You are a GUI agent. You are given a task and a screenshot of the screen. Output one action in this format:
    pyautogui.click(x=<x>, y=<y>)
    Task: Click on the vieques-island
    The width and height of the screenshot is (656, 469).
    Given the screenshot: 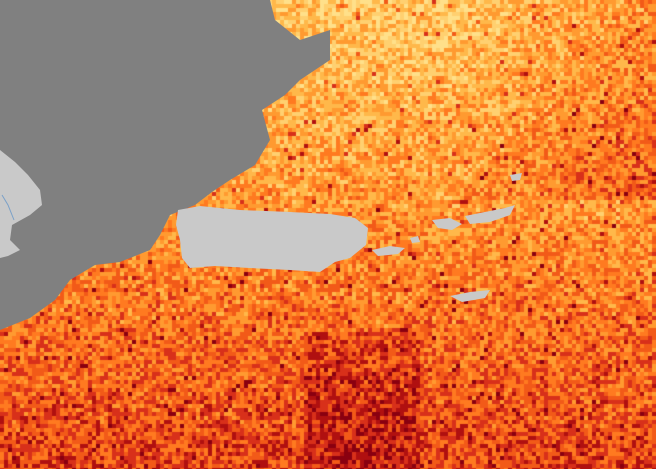 What is the action you would take?
    pyautogui.click(x=388, y=251)
    